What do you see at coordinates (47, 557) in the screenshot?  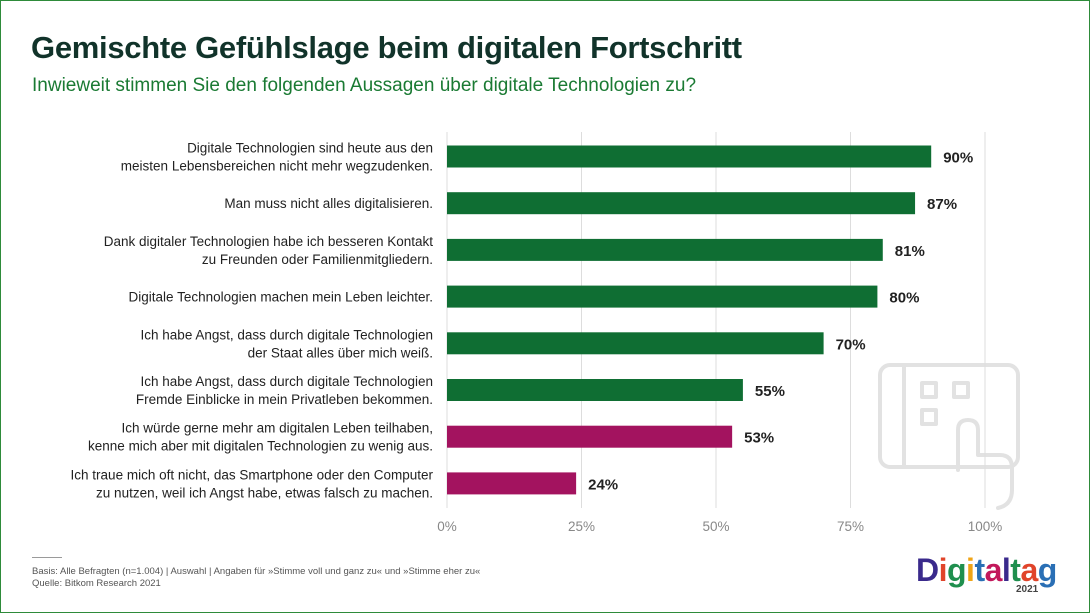 I see `footnote-rule` at bounding box center [47, 557].